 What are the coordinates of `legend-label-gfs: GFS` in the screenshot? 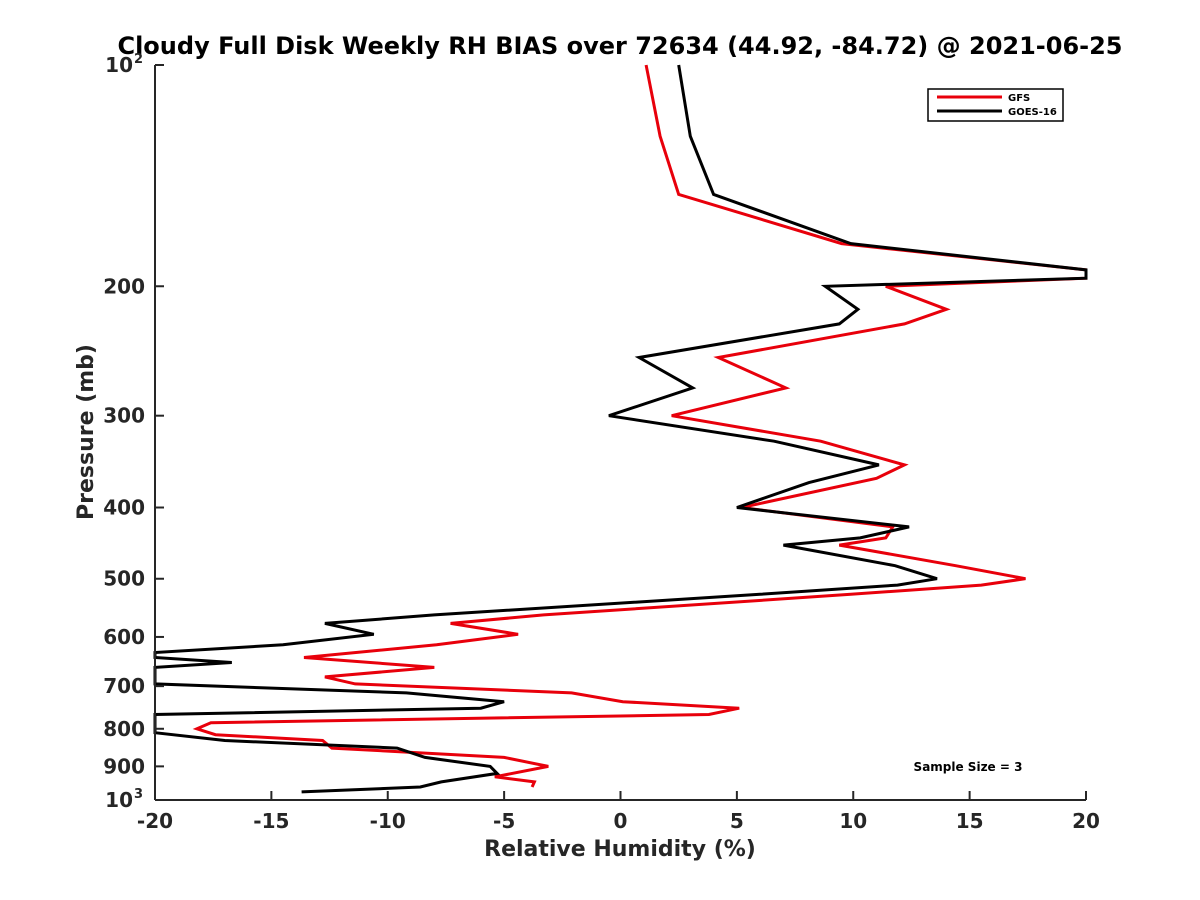 It's located at (1019, 98).